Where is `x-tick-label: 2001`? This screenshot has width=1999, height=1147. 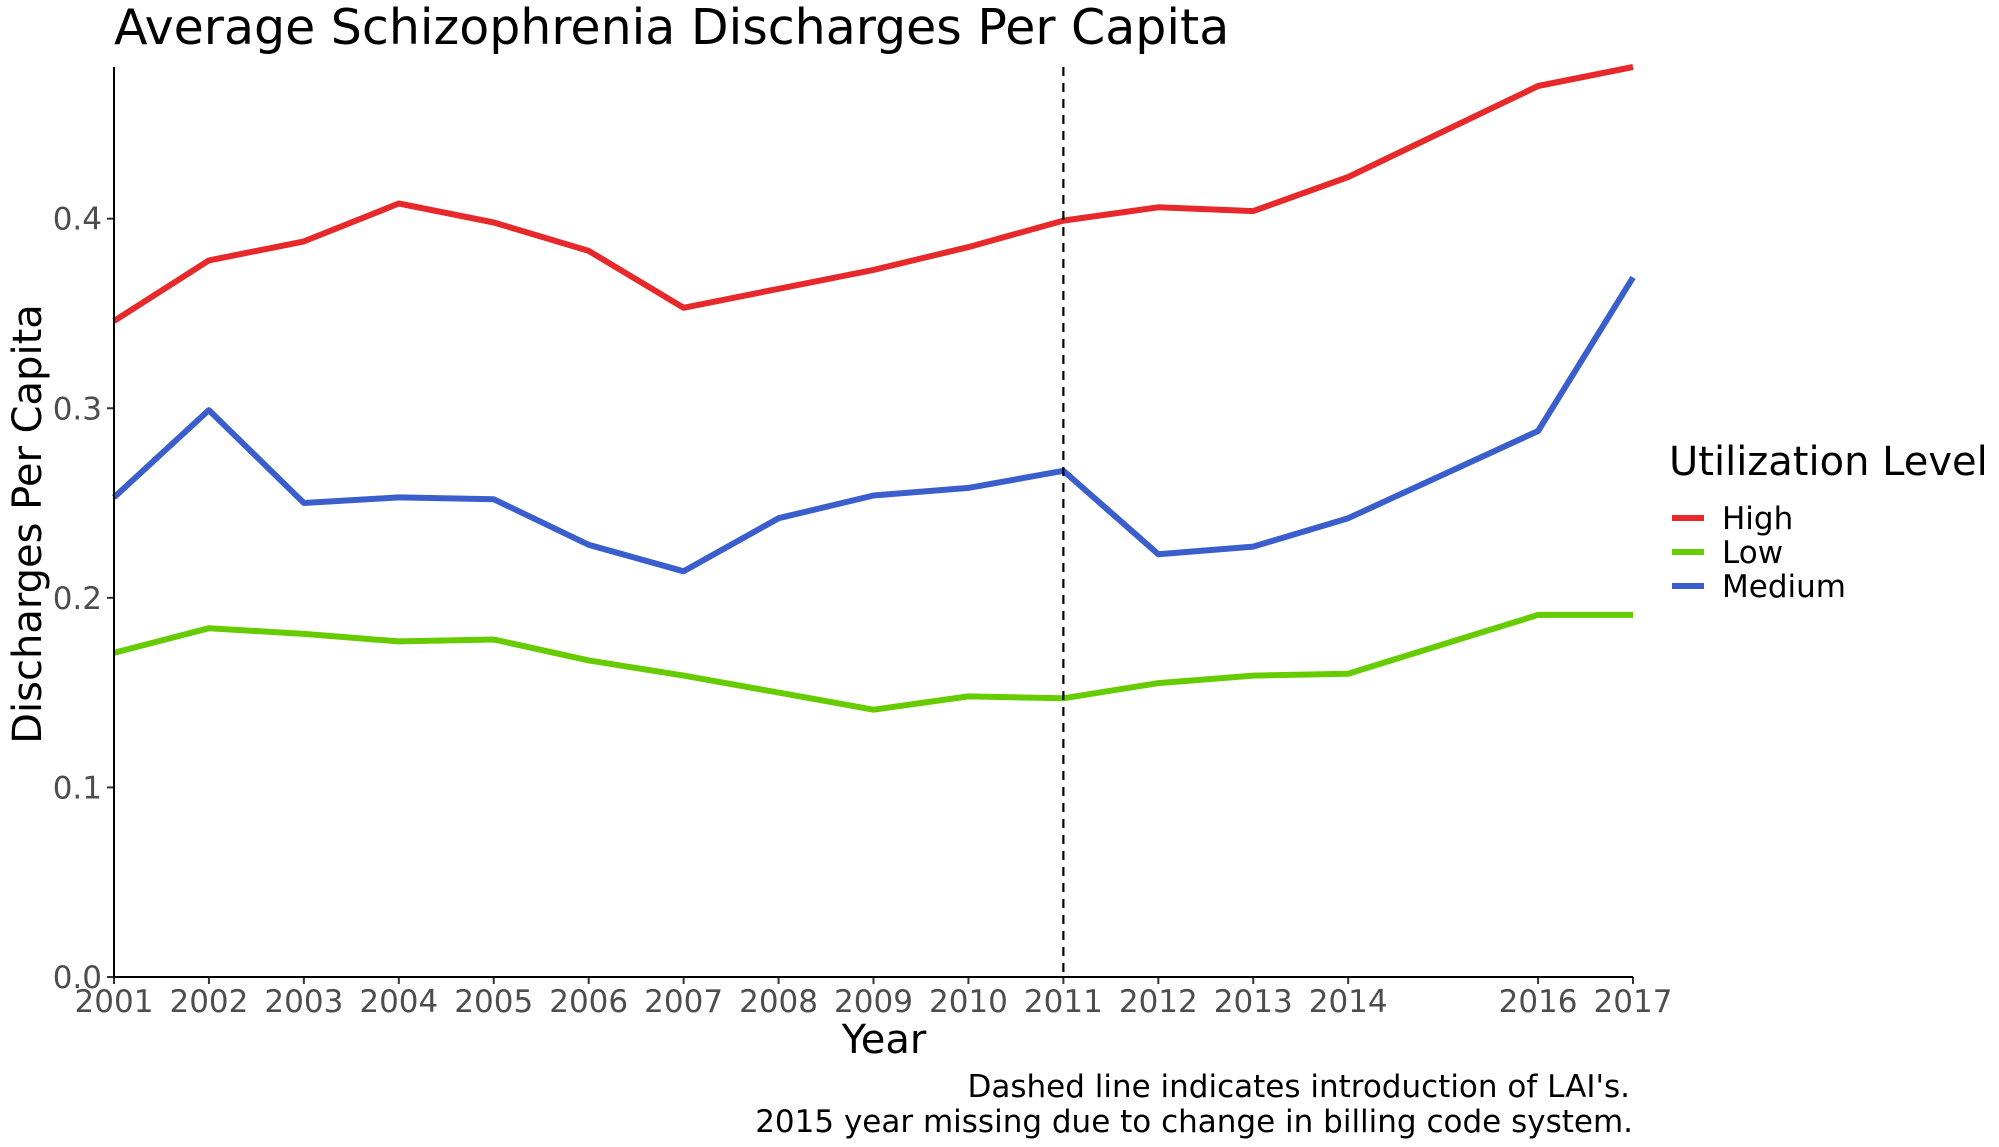 x-tick-label: 2001 is located at coordinates (114, 1002).